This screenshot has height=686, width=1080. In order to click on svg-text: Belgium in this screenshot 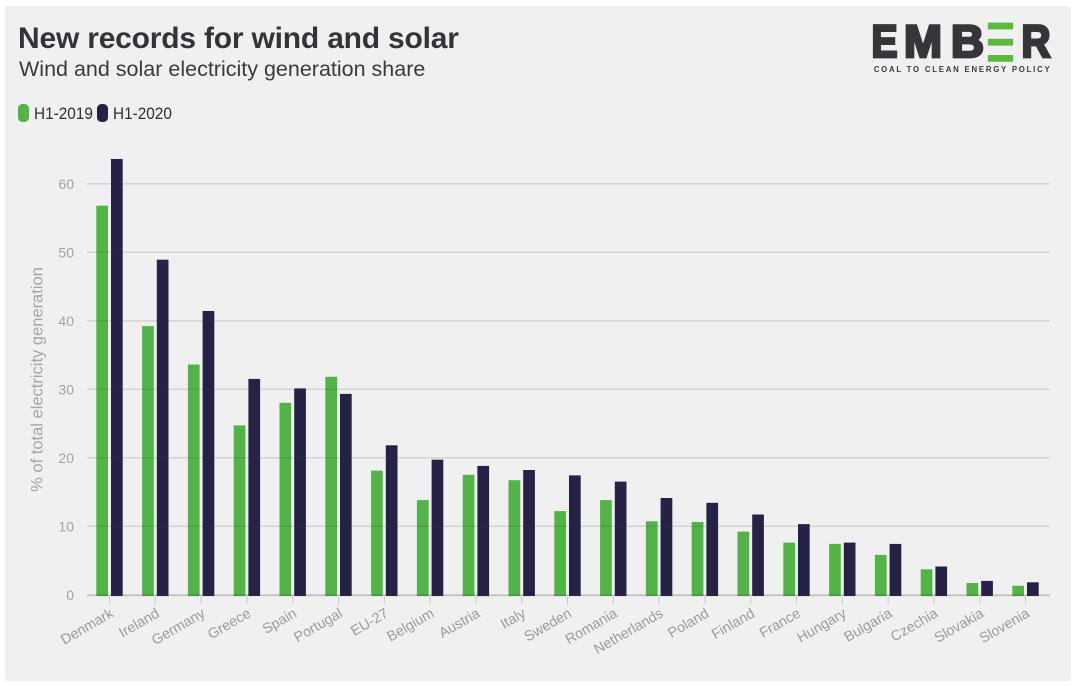, I will do `click(410, 626)`.